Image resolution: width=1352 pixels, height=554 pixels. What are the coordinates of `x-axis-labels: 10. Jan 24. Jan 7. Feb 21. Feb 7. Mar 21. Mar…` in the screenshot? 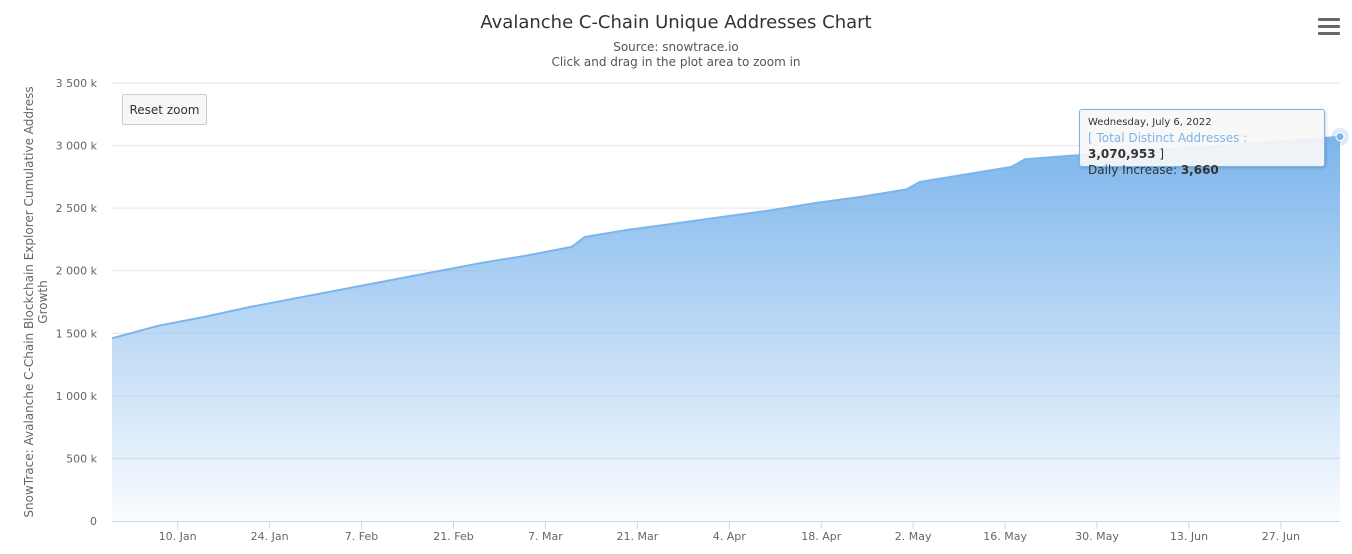 It's located at (729, 536).